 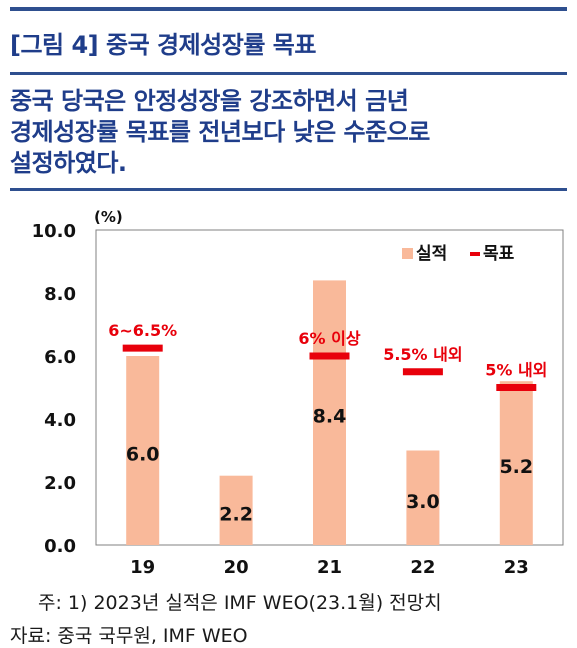 I want to click on x-tick-label: 22, so click(x=422, y=567).